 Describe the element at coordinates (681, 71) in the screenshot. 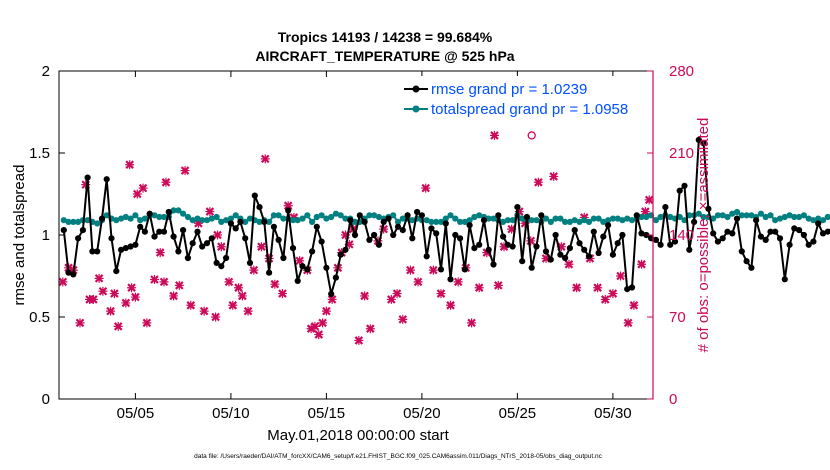

I see `y-right-tick-label: 280` at that location.